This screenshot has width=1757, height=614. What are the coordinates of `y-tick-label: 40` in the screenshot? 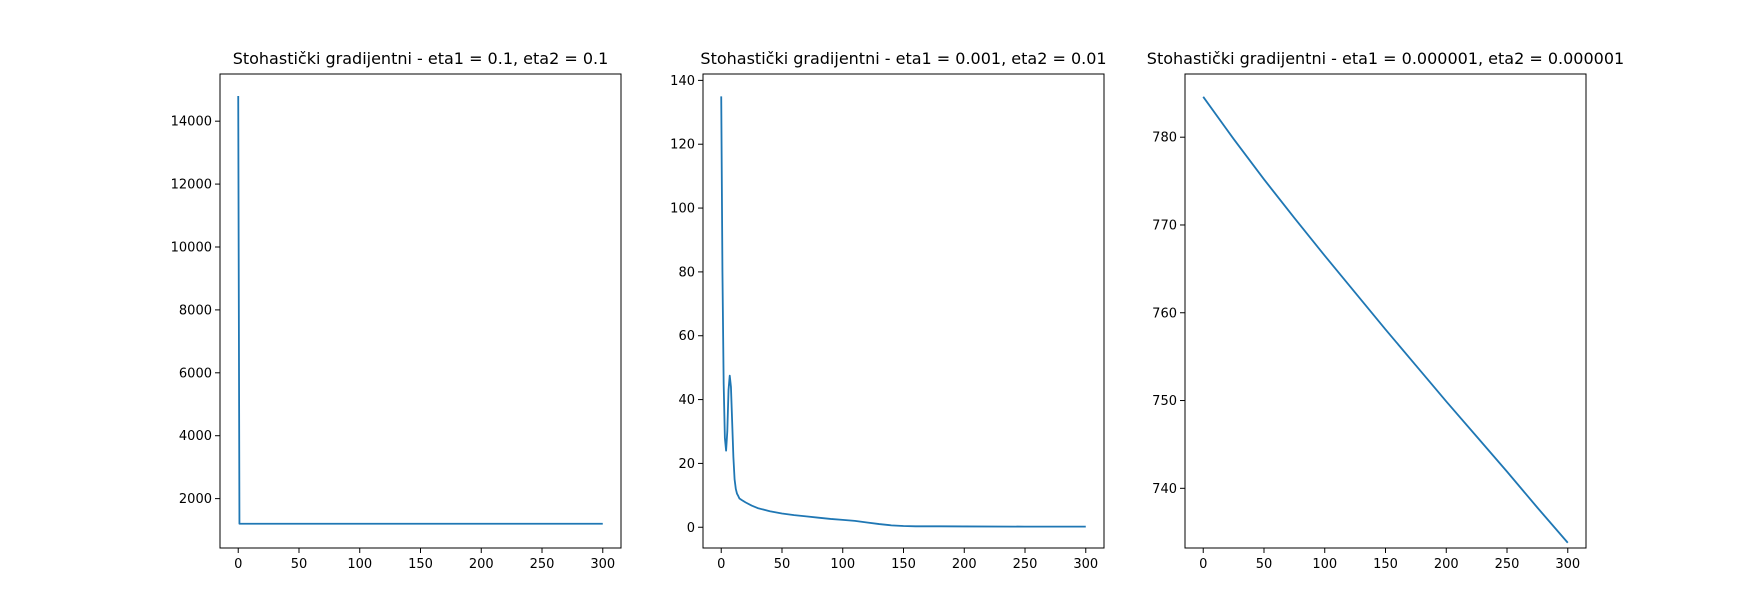 It's located at (686, 400).